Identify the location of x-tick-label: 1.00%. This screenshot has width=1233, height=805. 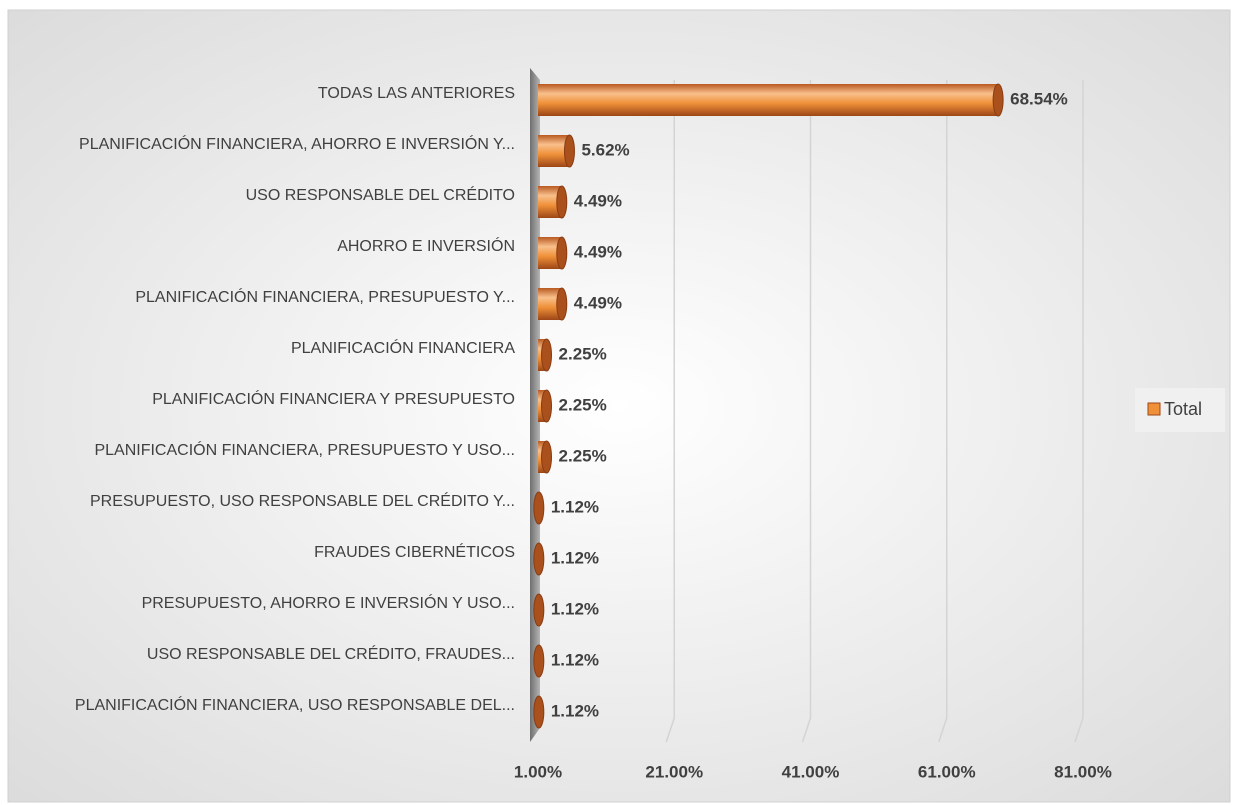
(538, 771).